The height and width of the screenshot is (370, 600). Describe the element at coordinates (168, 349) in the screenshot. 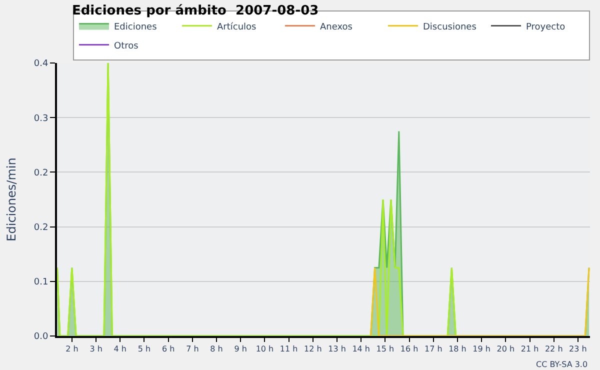

I see `x-tick-label: 6 h` at that location.